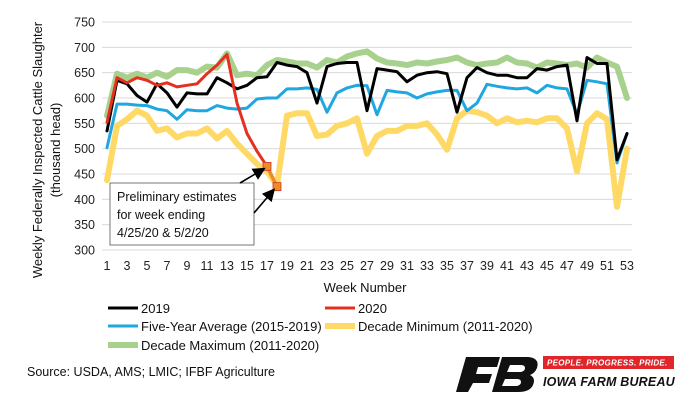  What do you see at coordinates (372, 308) in the screenshot?
I see `legend-label-2020: 2020` at bounding box center [372, 308].